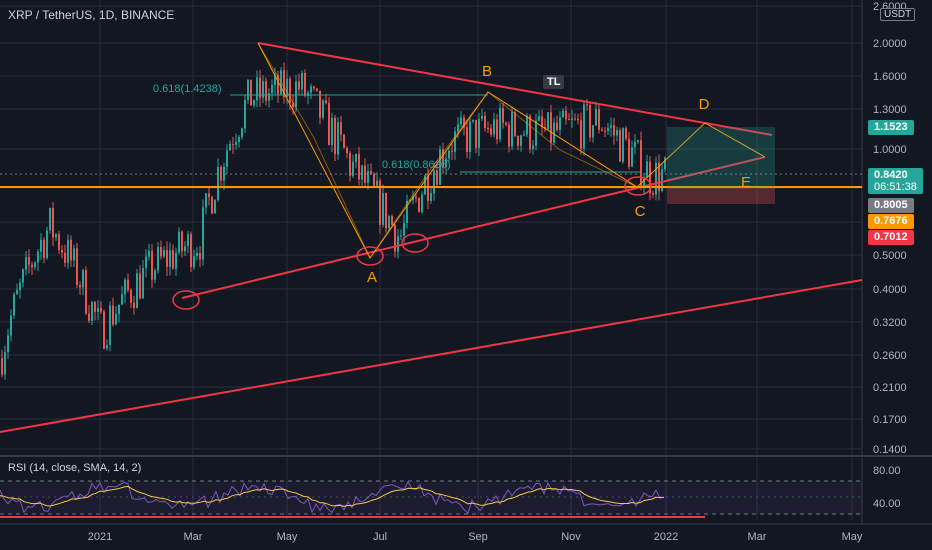 The height and width of the screenshot is (550, 932). What do you see at coordinates (416, 165) in the screenshot?
I see `fib-label: 0.618(0.8626)` at bounding box center [416, 165].